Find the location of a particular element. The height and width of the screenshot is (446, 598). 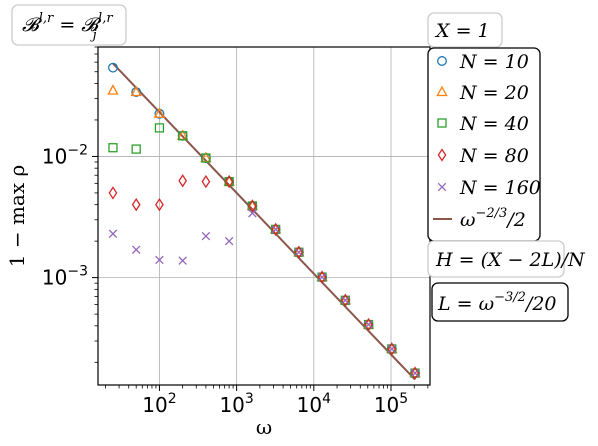

legend-label: N = 40 is located at coordinates (494, 124).